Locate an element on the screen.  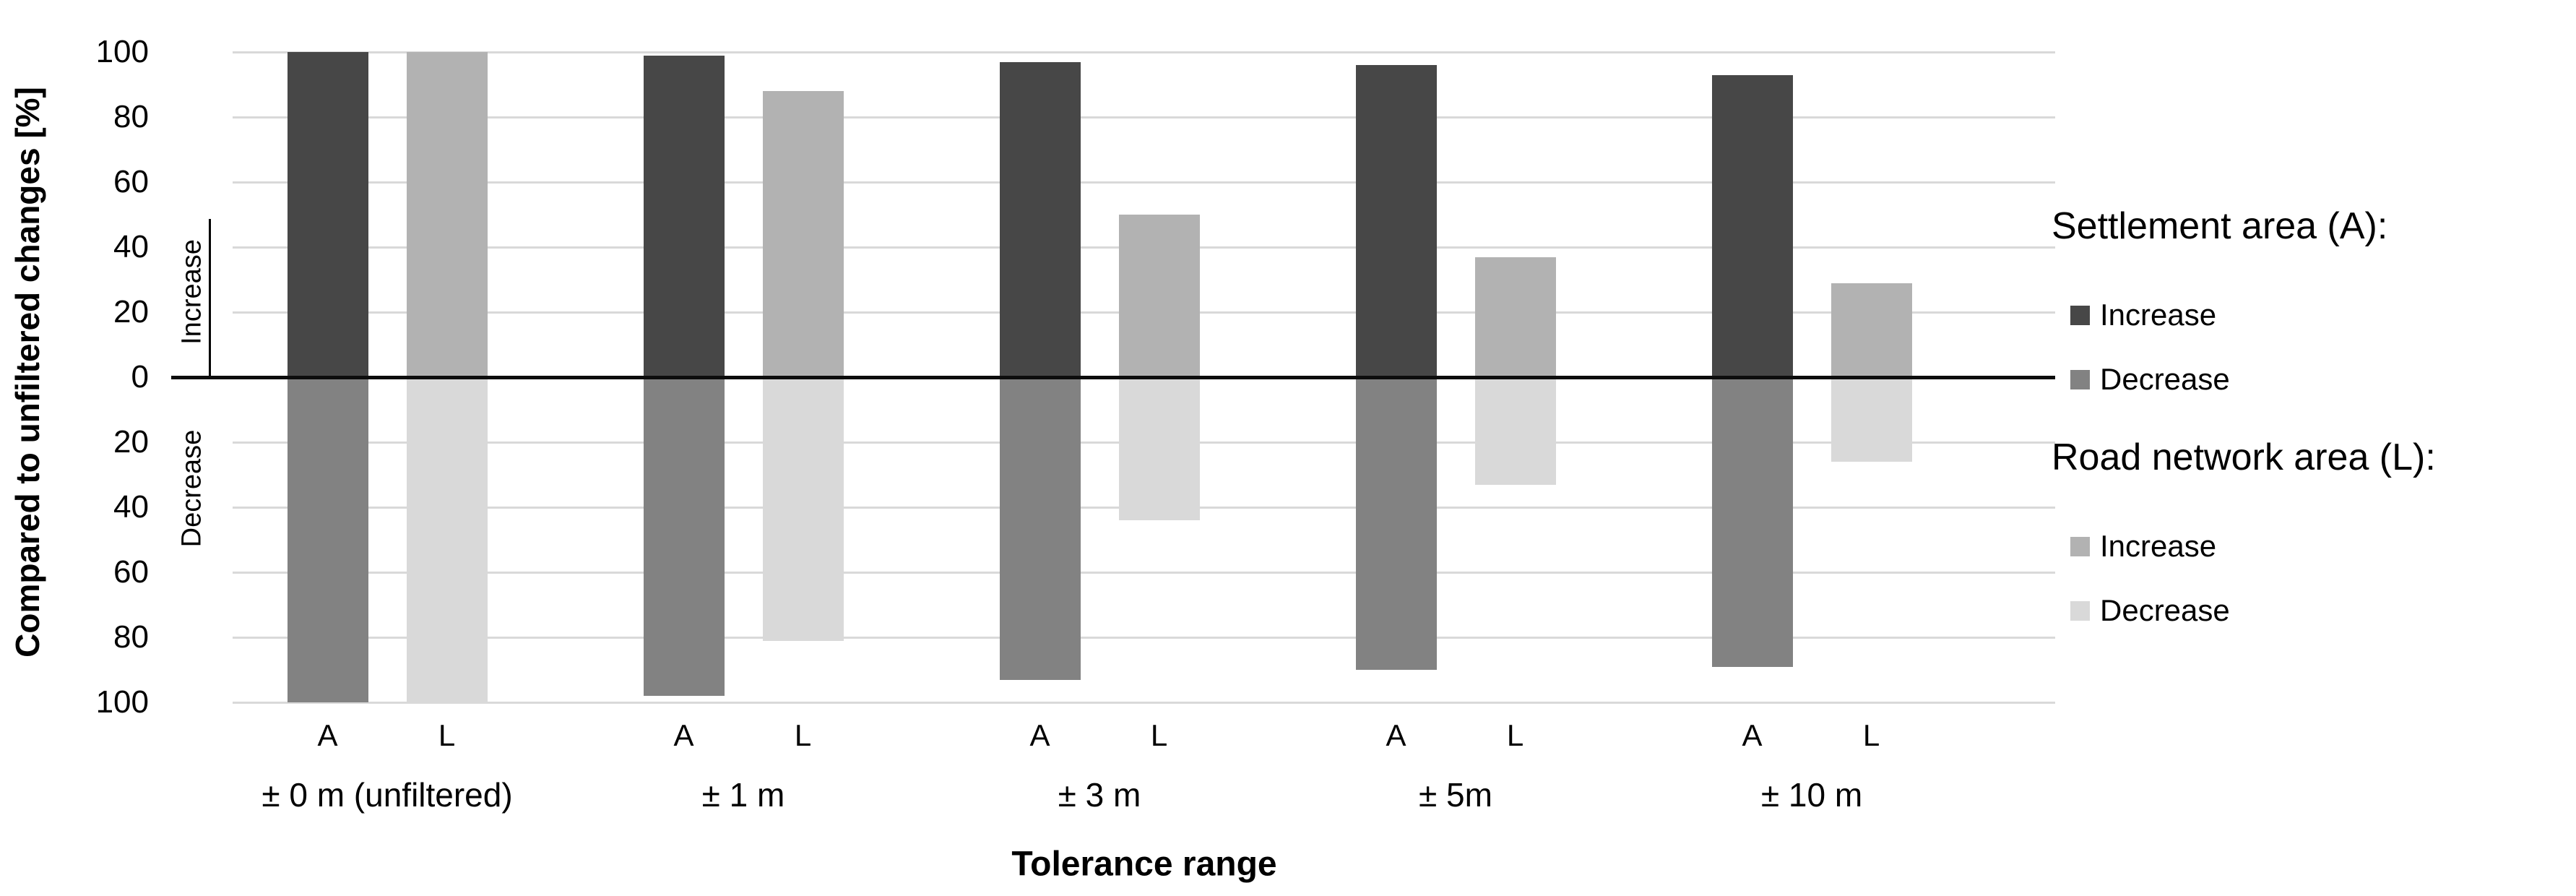
increase-axis-label: Increase is located at coordinates (191, 292).